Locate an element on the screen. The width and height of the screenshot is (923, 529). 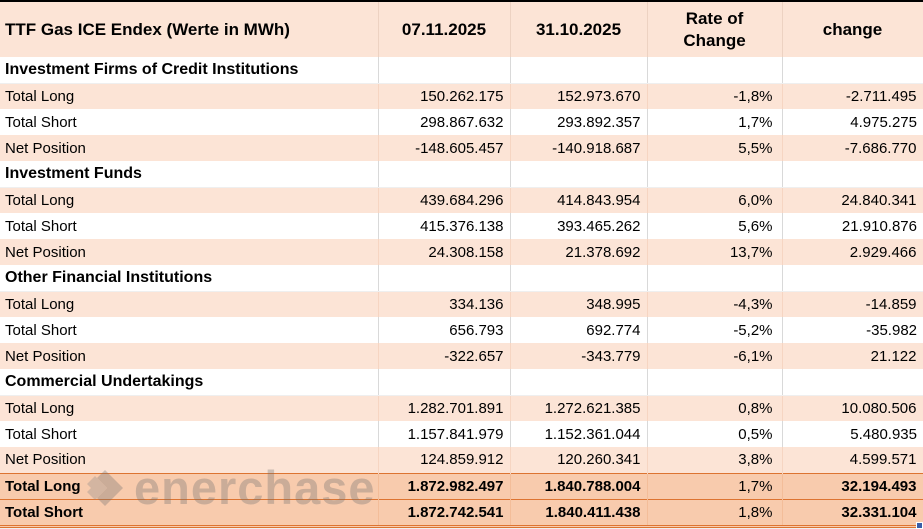
rate-of-change-cell: 0,8% is located at coordinates (715, 408).